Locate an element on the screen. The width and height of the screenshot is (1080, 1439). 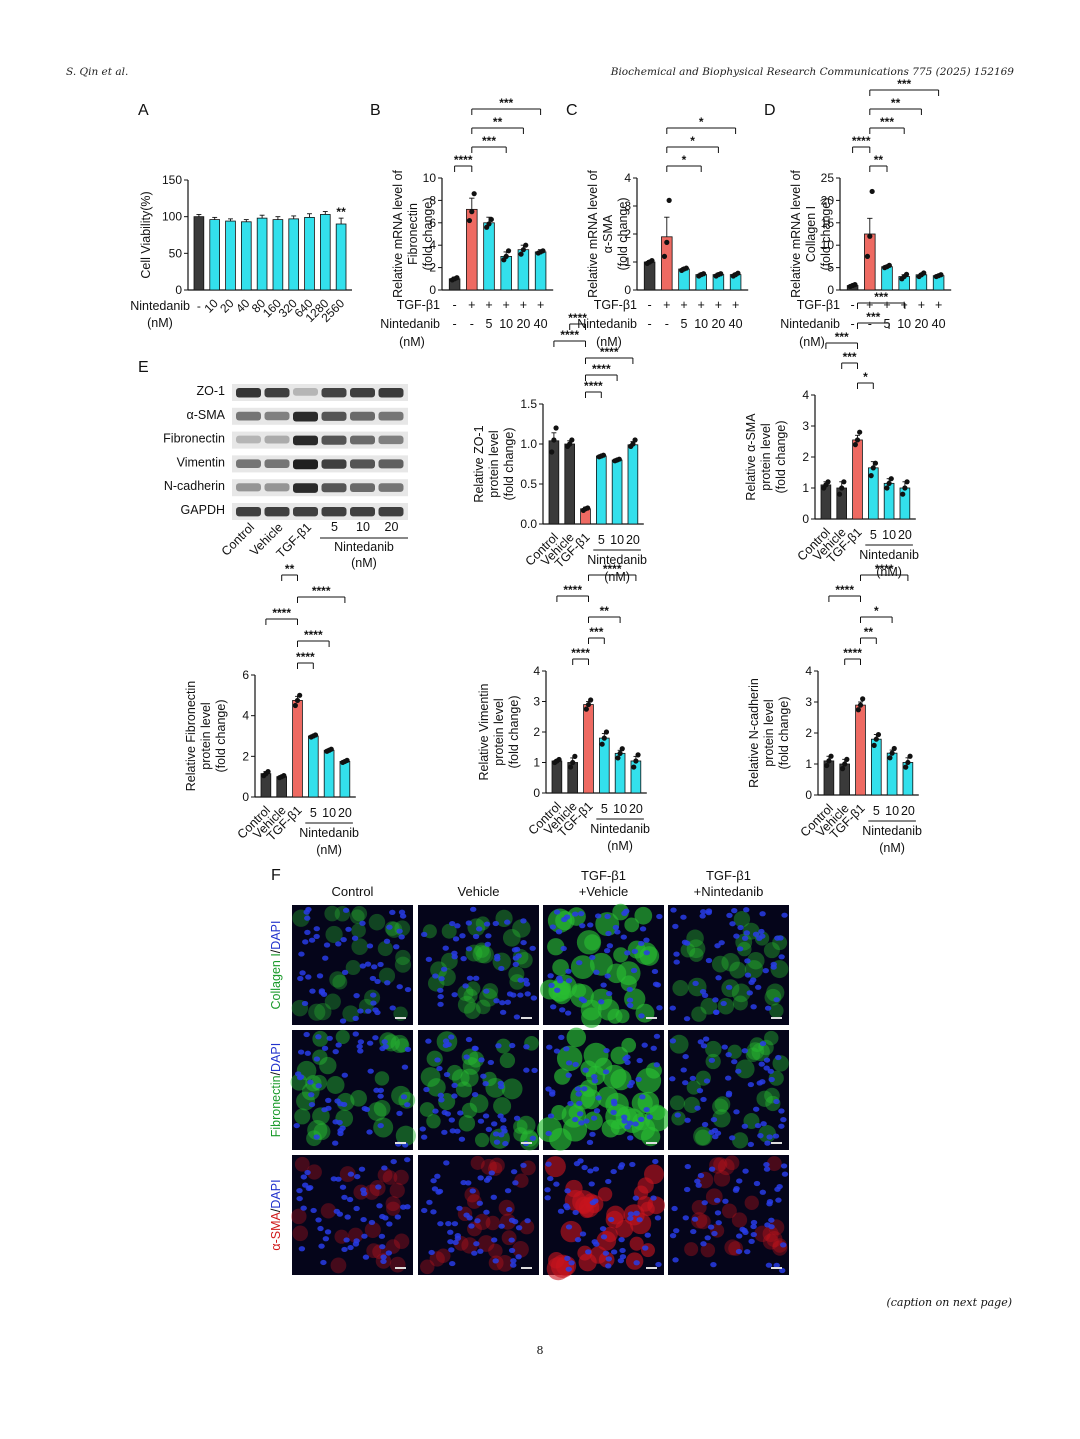
chart-e-ncad-ytick-label: 1 is located at coordinates (808, 764).